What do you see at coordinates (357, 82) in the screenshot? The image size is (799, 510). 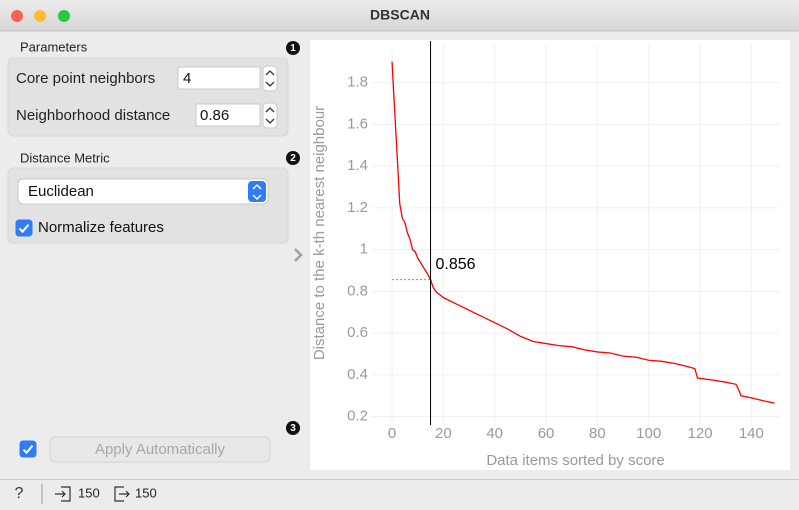 I see `y-tick-label: 1.8` at bounding box center [357, 82].